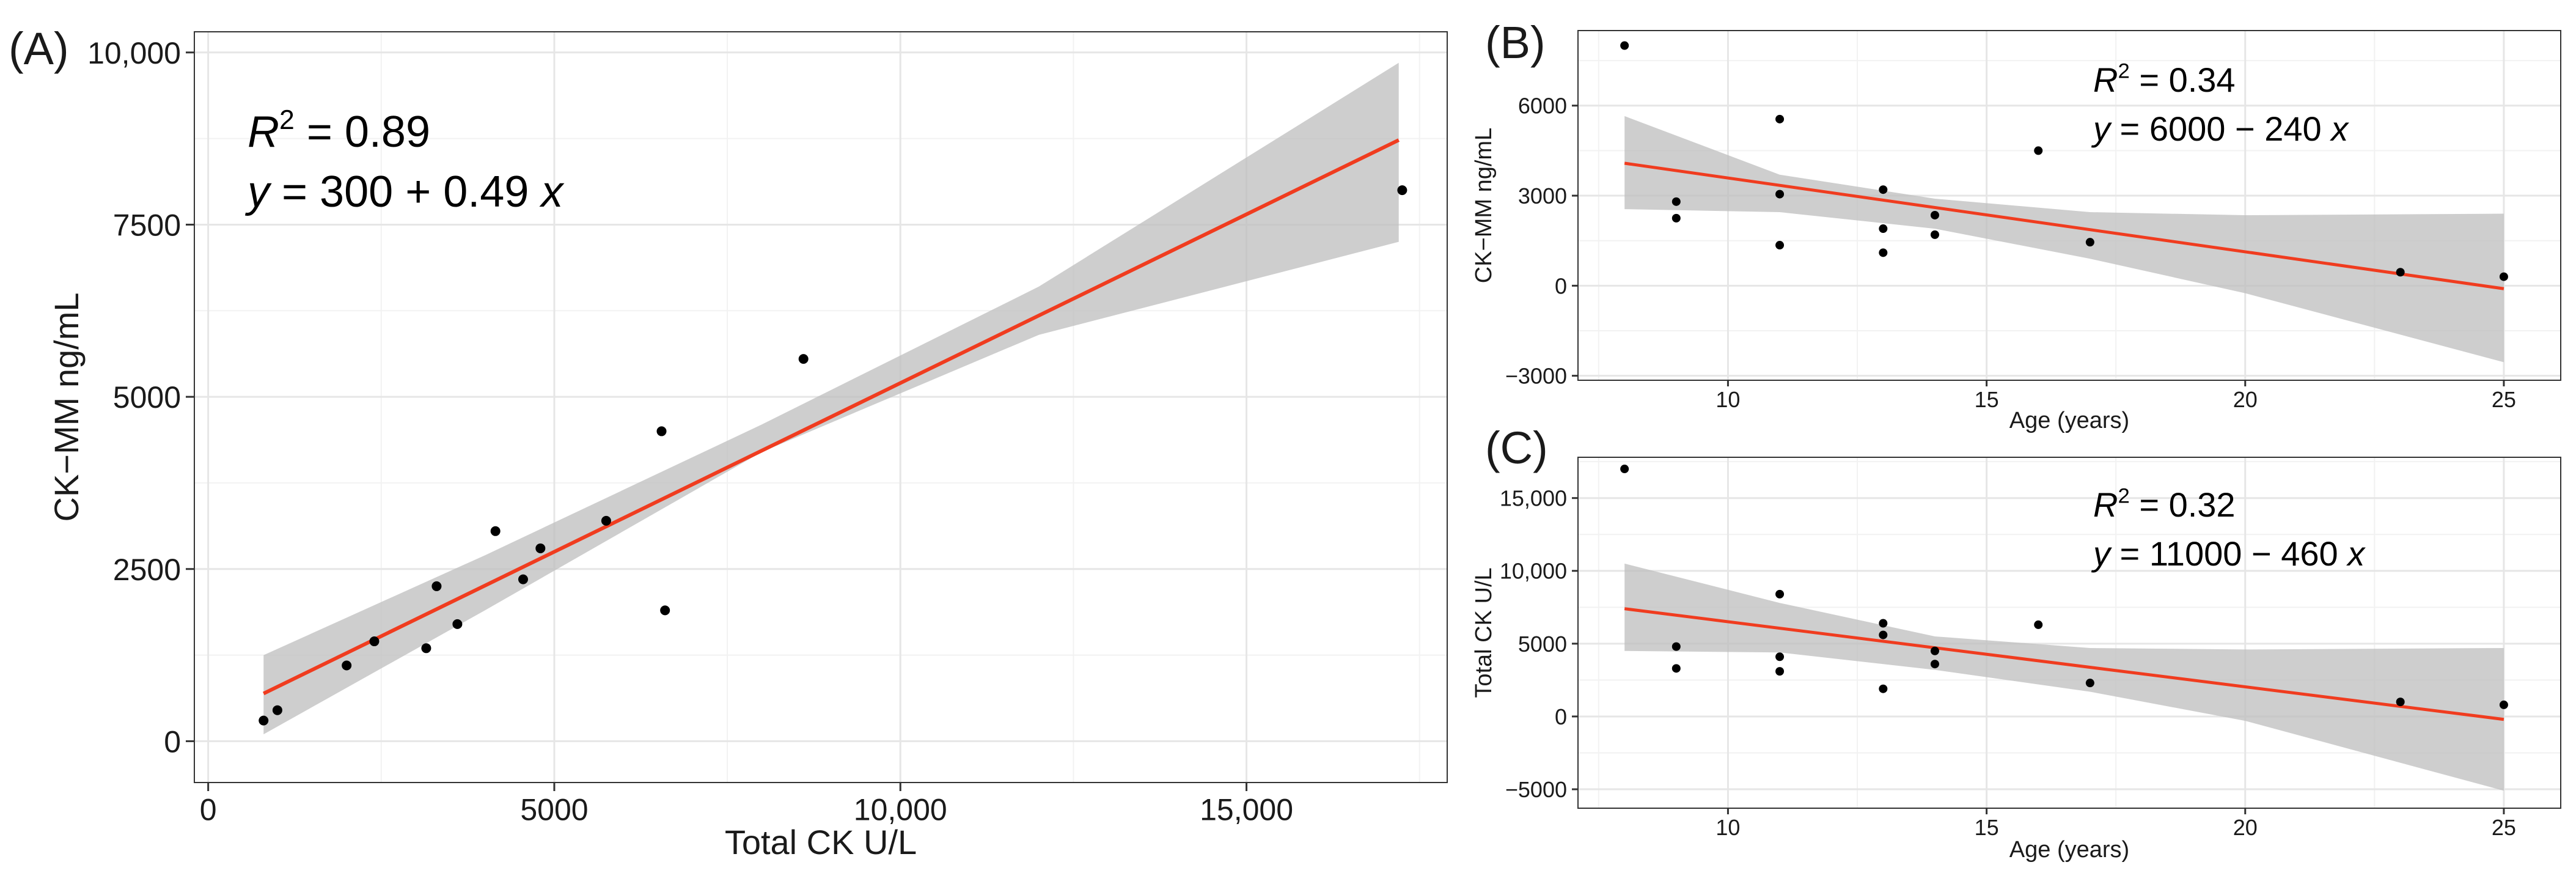  I want to click on equation-rhs: = 300 + 0.49, so click(405, 192).